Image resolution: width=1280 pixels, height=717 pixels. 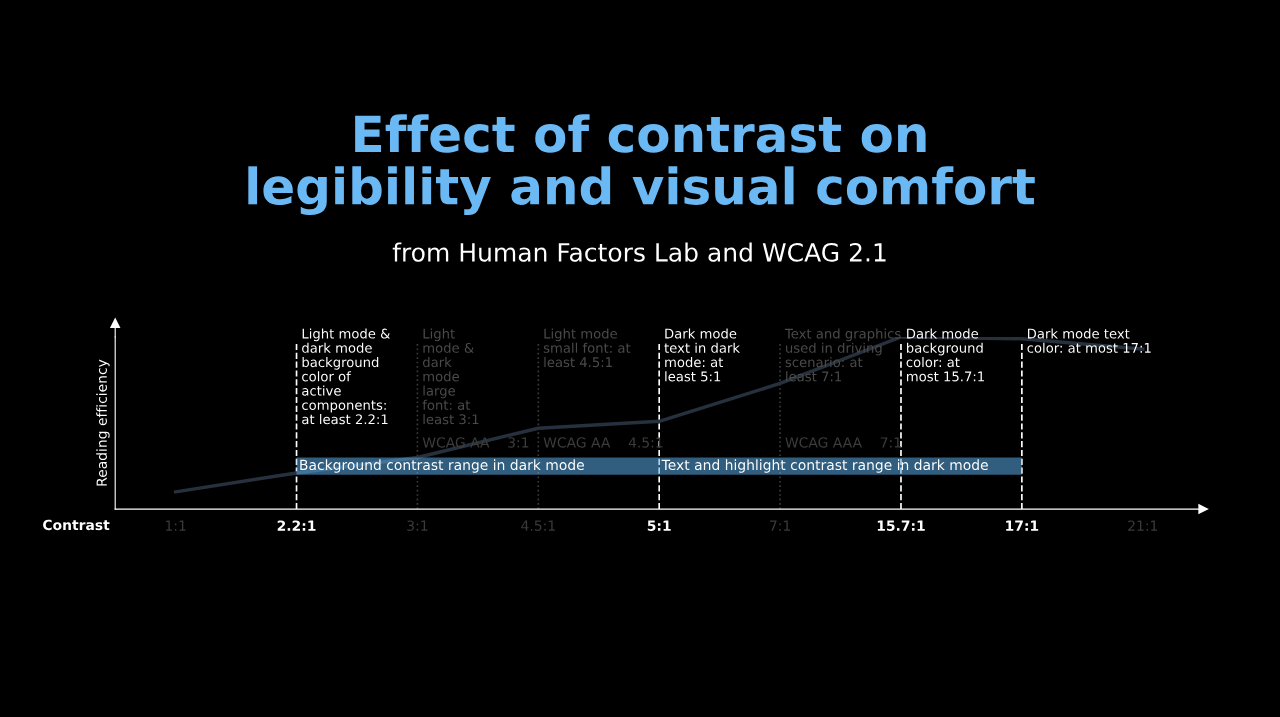 I want to click on annotation: WCAG AAA 7:1, so click(x=843, y=442).